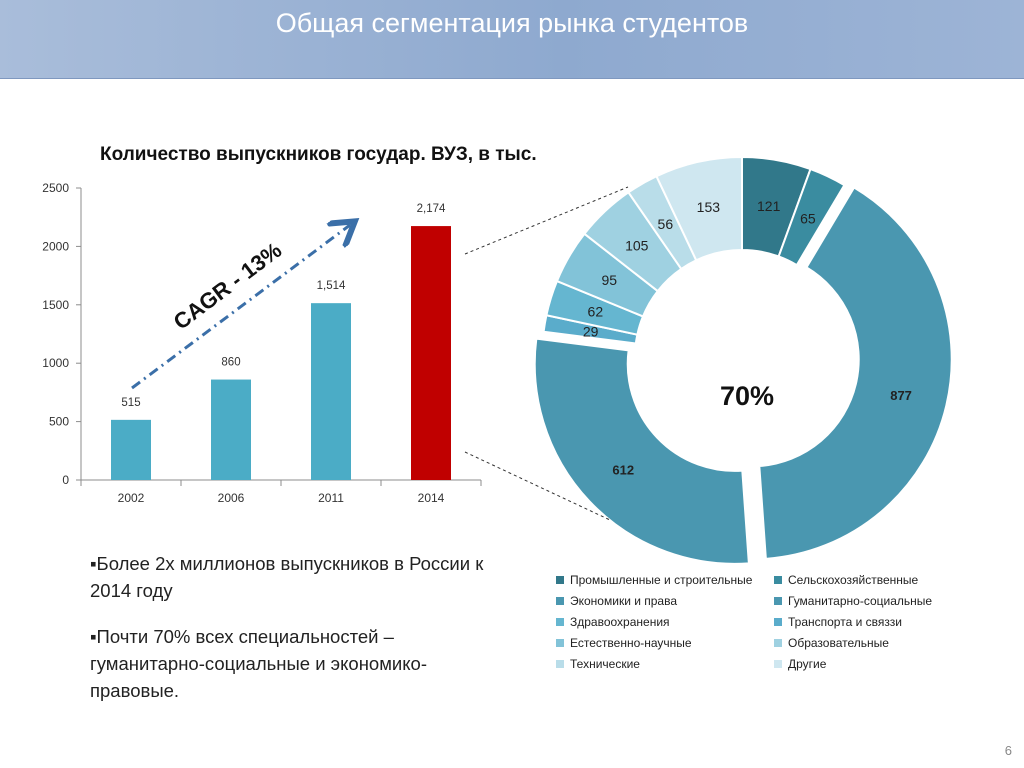  I want to click on y-tick-label: 1000, so click(55, 363).